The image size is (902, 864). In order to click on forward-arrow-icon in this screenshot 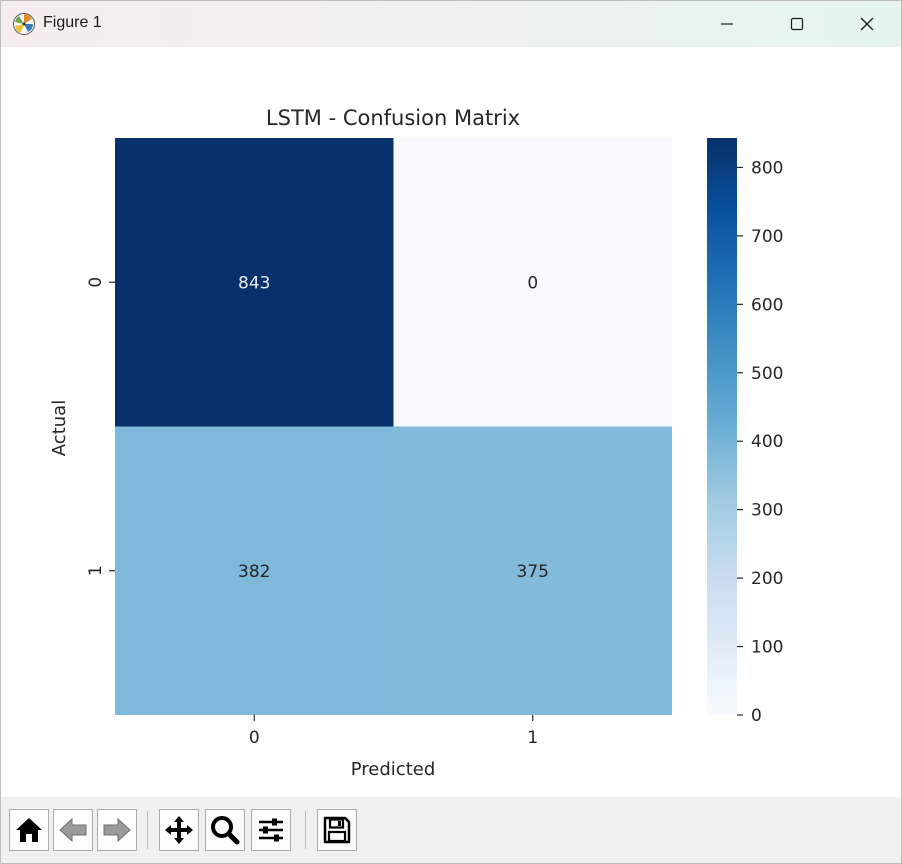, I will do `click(117, 830)`.